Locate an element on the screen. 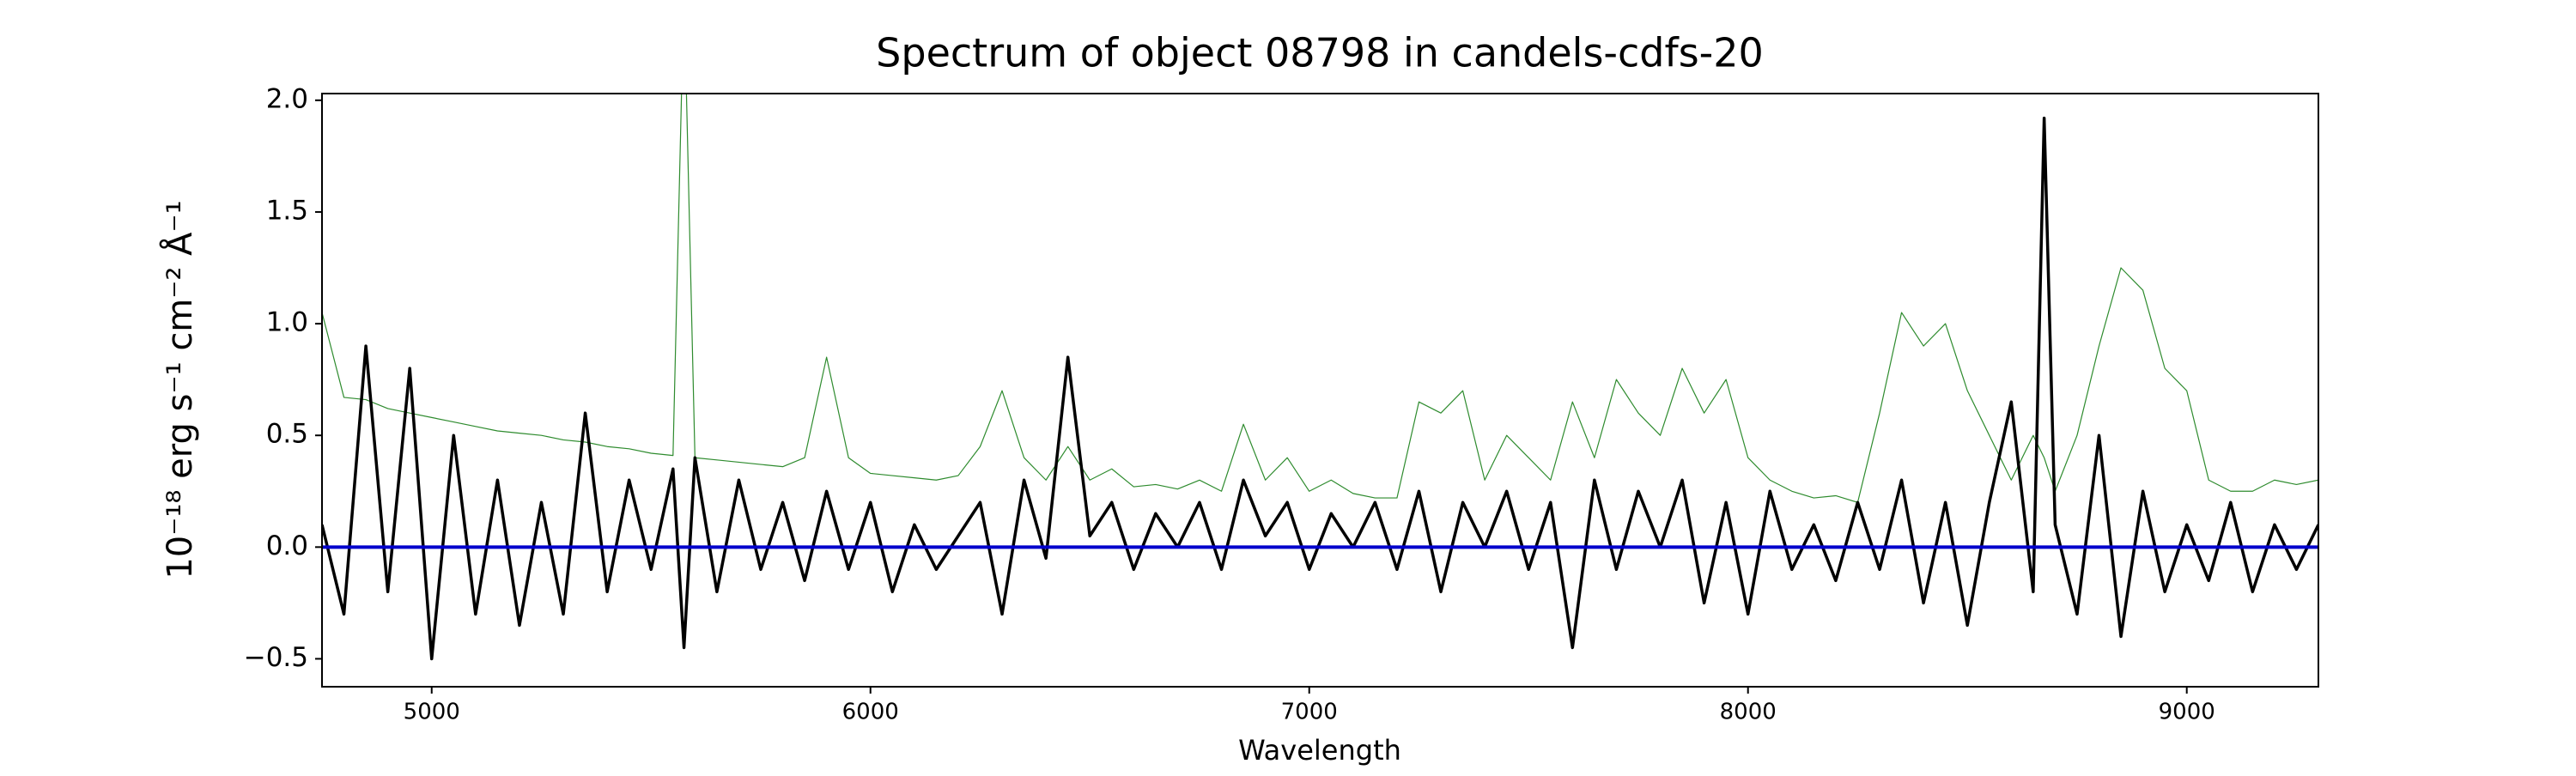  x-axis-label: Wavelength is located at coordinates (1319, 750).